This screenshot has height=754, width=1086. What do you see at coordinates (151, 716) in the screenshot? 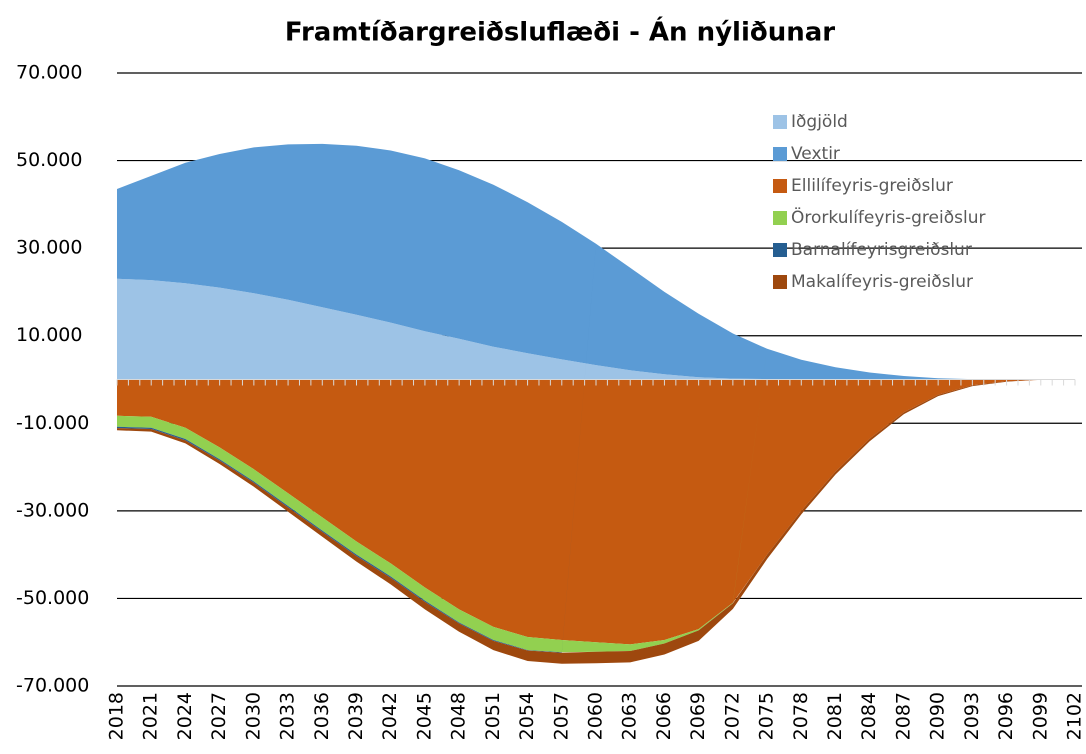
I see `x-tick-label: 2021` at bounding box center [151, 716].